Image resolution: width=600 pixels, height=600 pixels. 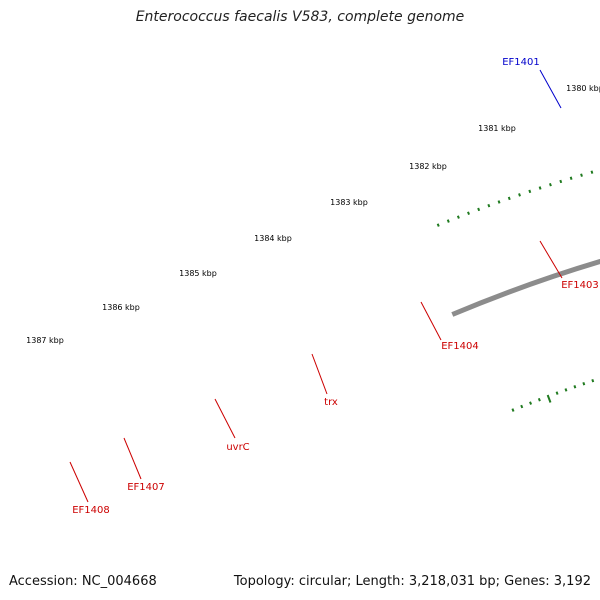 What do you see at coordinates (349, 202) in the screenshot?
I see `ruler-label: 1383 kbp` at bounding box center [349, 202].